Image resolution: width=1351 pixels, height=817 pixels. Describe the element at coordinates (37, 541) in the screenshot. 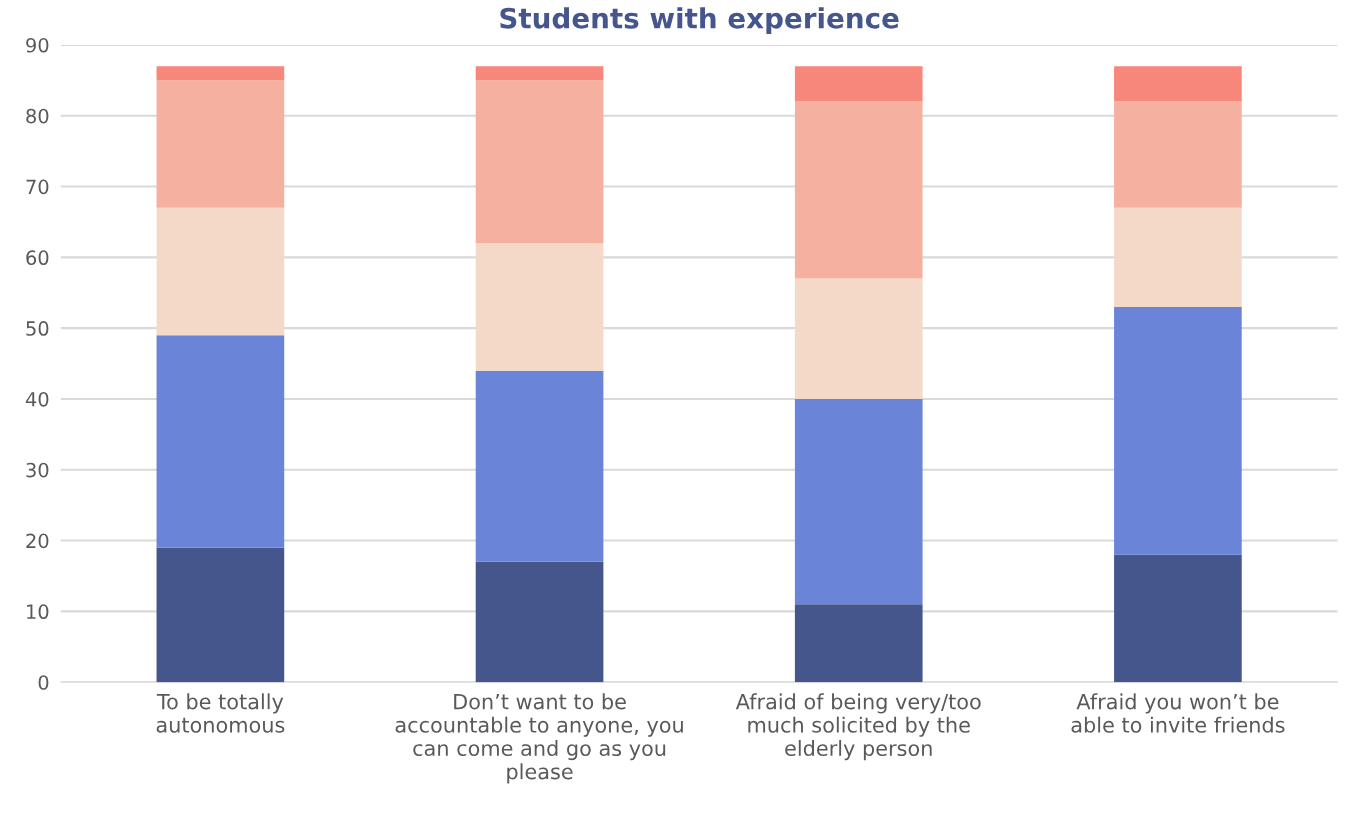

I see `y-tick-label: 20` at that location.